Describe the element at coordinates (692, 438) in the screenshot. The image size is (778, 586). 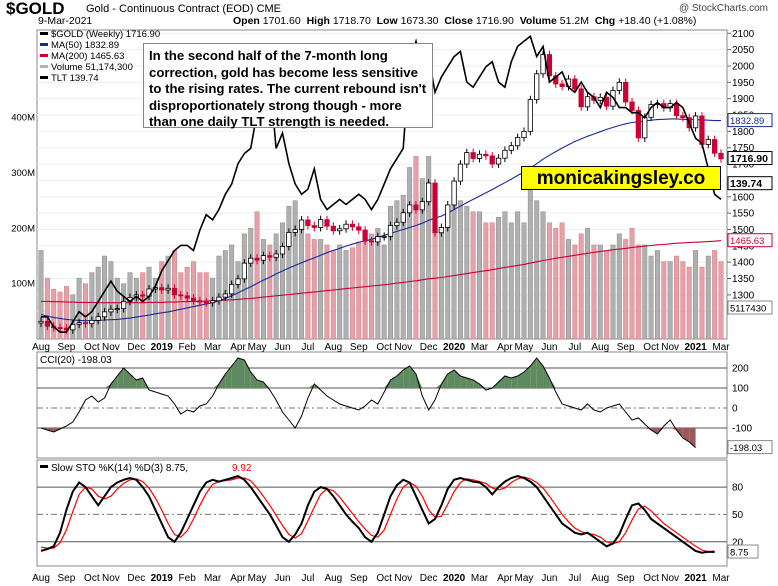
I see `cci-negative-fill` at that location.